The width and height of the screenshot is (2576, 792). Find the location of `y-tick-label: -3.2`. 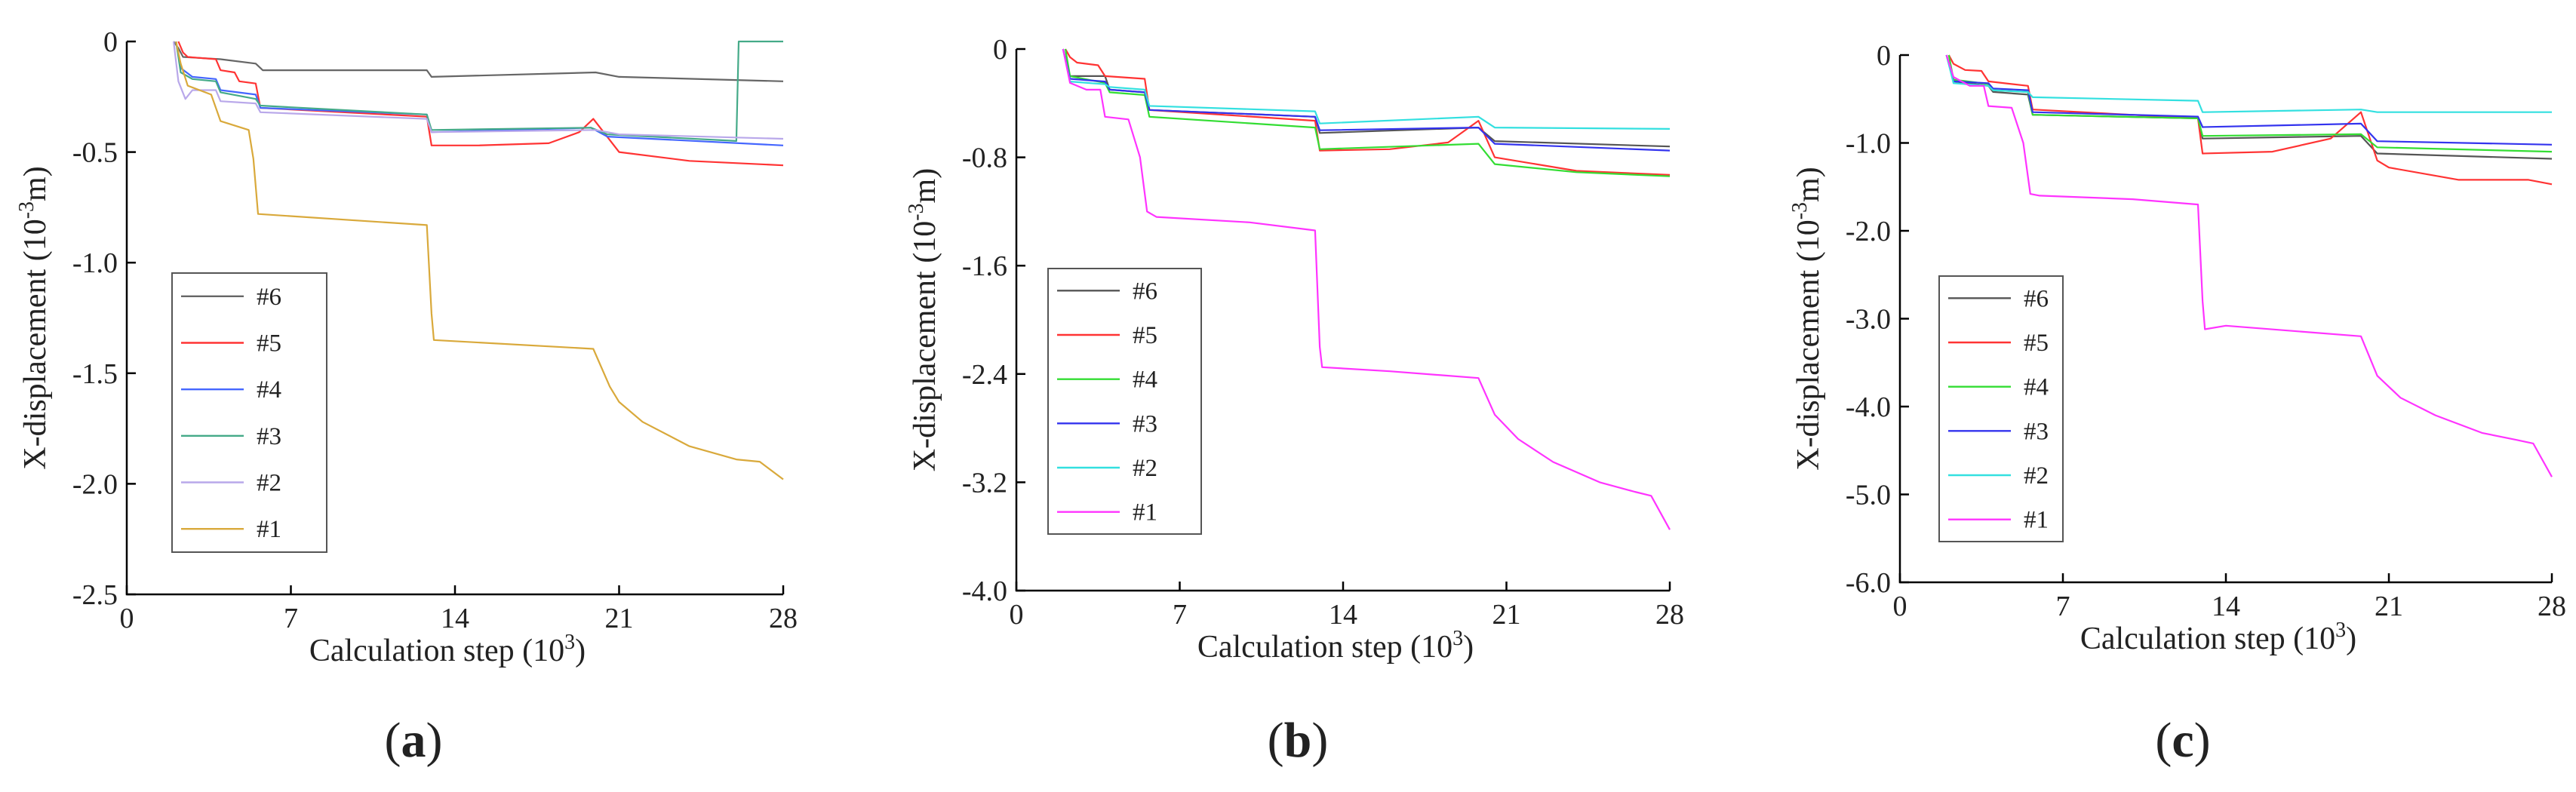

y-tick-label: -3.2 is located at coordinates (984, 483).